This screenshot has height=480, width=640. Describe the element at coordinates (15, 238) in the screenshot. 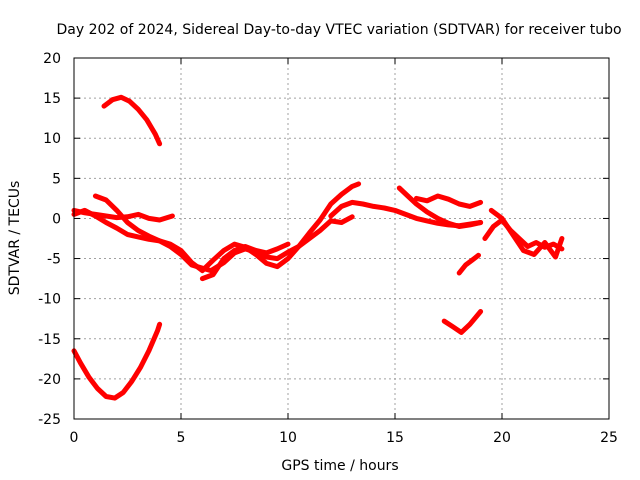

I see `y-axis-label: SDTVAR / TECUs` at that location.